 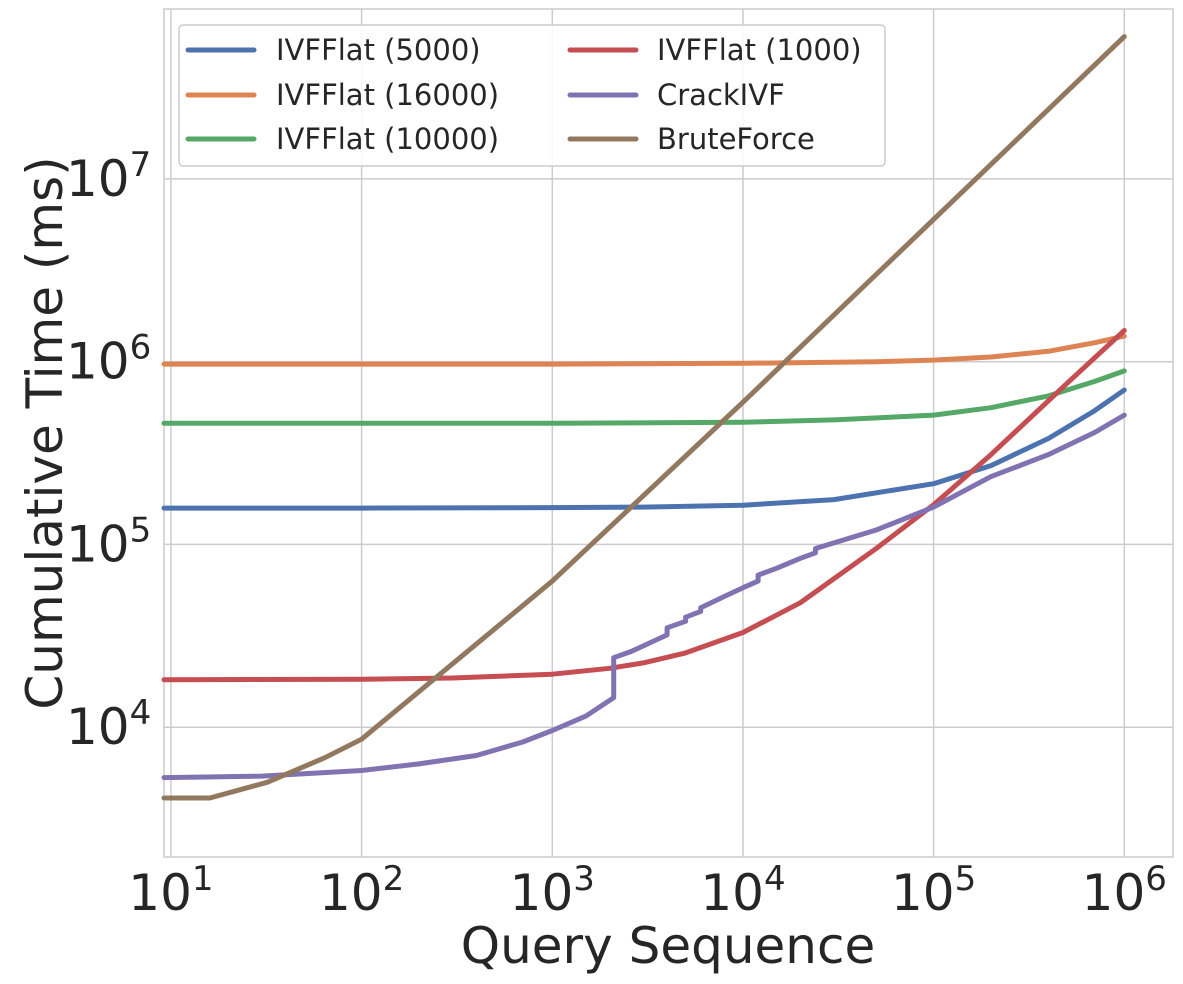 I want to click on legend-item: CrackIVF, so click(x=676, y=95).